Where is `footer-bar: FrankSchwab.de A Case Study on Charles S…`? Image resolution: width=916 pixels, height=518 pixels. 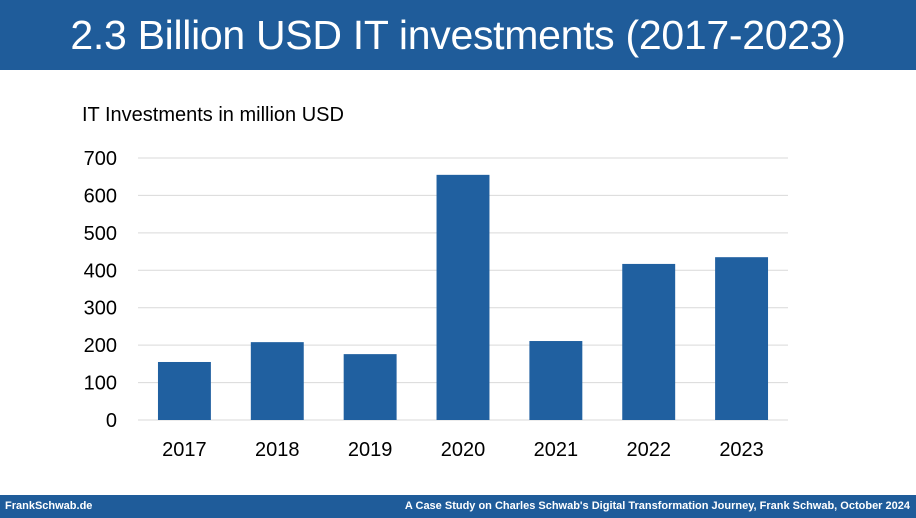
footer-bar: FrankSchwab.de A Case Study on Charles S… is located at coordinates (458, 506).